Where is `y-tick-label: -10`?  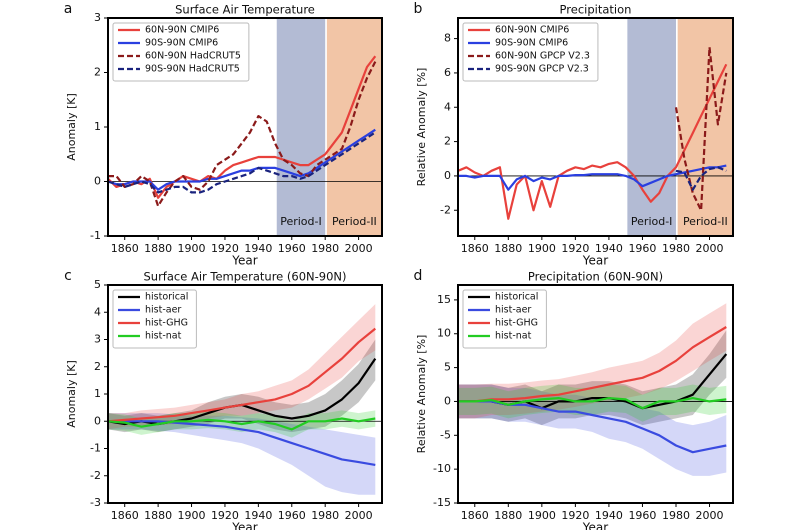
y-tick-label: -10 is located at coordinates (442, 468).